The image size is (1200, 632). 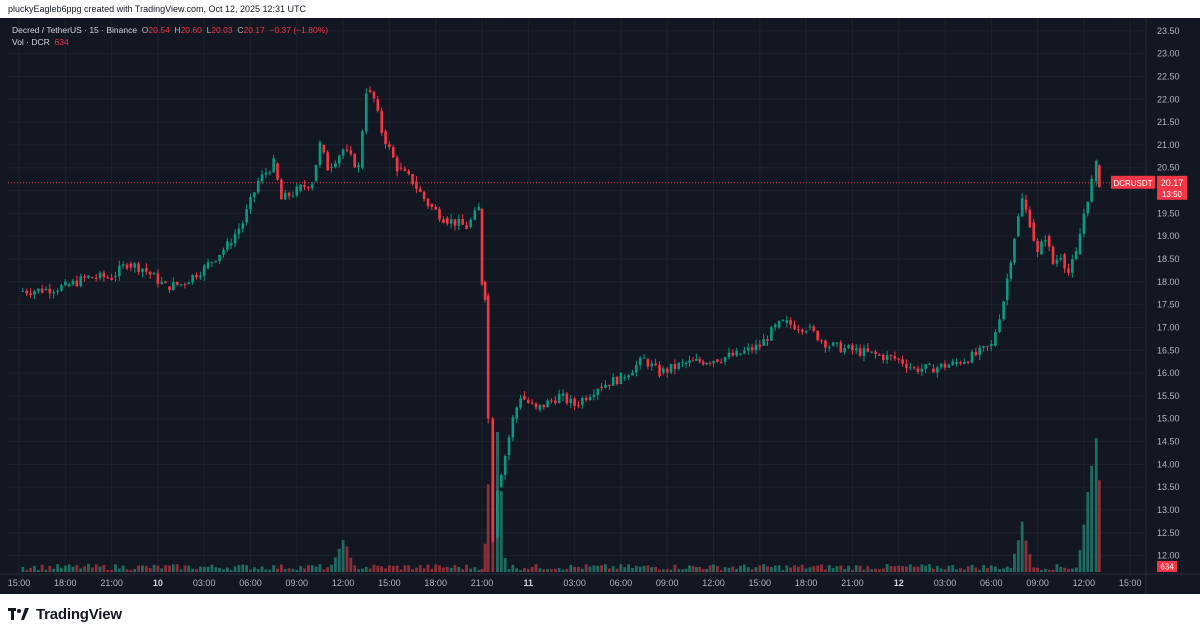 What do you see at coordinates (574, 583) in the screenshot?
I see `x-tick-label: 03:00` at bounding box center [574, 583].